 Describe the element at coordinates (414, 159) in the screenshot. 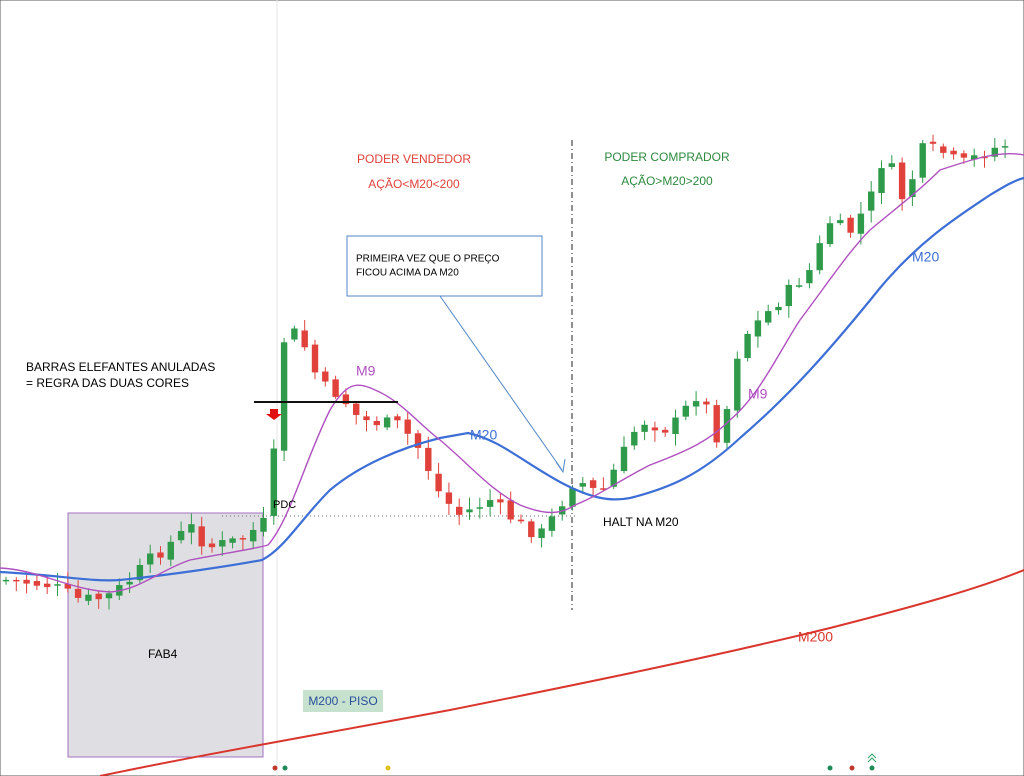

I see `sell-title: PODER VENDEDOR` at that location.